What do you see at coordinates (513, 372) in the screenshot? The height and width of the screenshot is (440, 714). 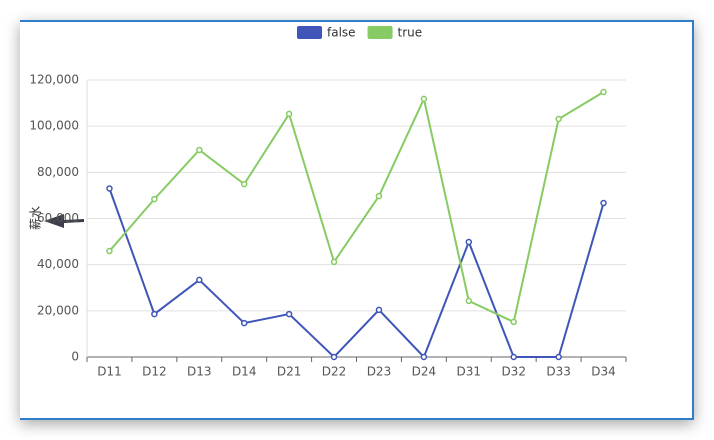 I see `x-tick-label: D32` at bounding box center [513, 372].